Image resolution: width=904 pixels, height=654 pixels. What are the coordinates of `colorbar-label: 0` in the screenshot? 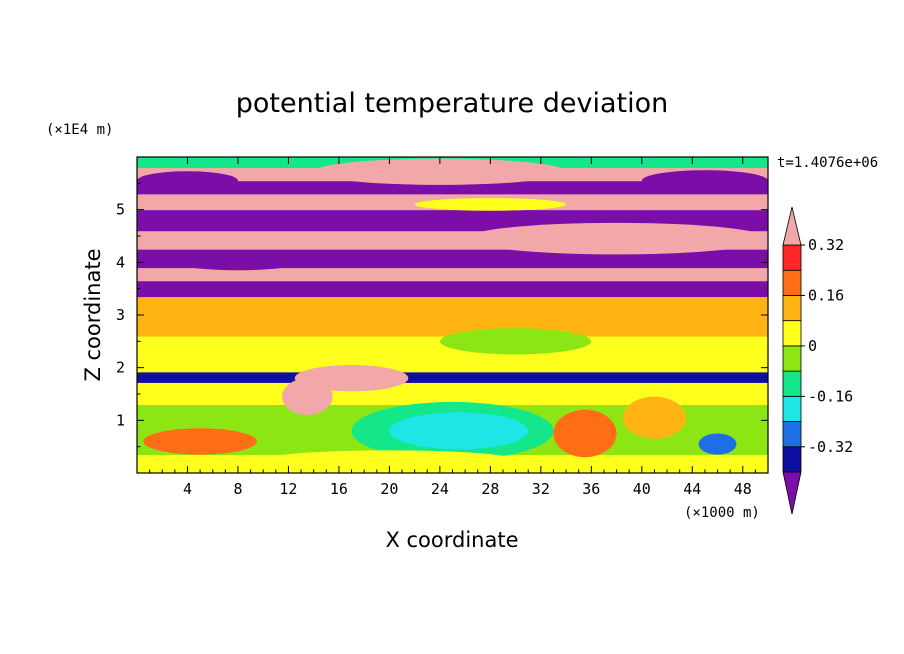 It's located at (812, 346).